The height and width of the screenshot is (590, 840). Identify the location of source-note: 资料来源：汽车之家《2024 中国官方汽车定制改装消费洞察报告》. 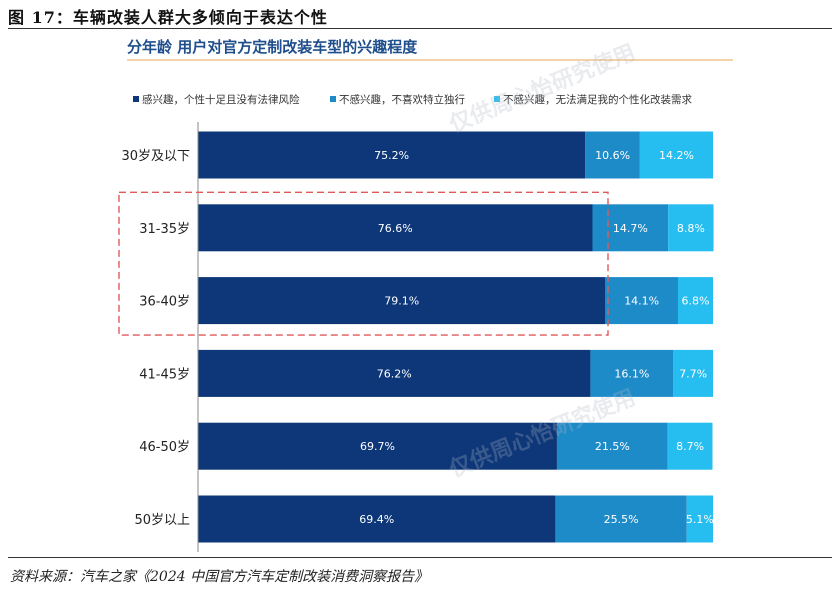
(219, 577).